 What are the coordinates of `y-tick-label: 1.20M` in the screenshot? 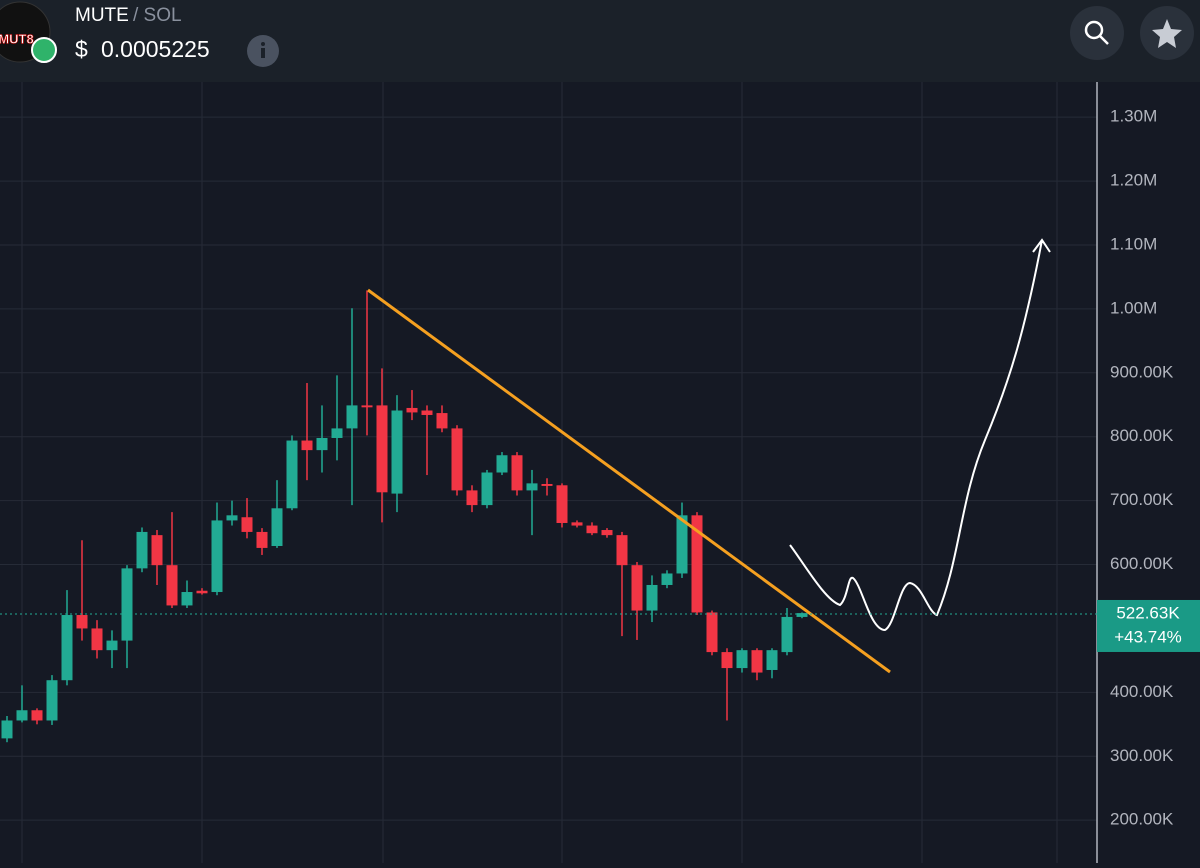 It's located at (1133, 180).